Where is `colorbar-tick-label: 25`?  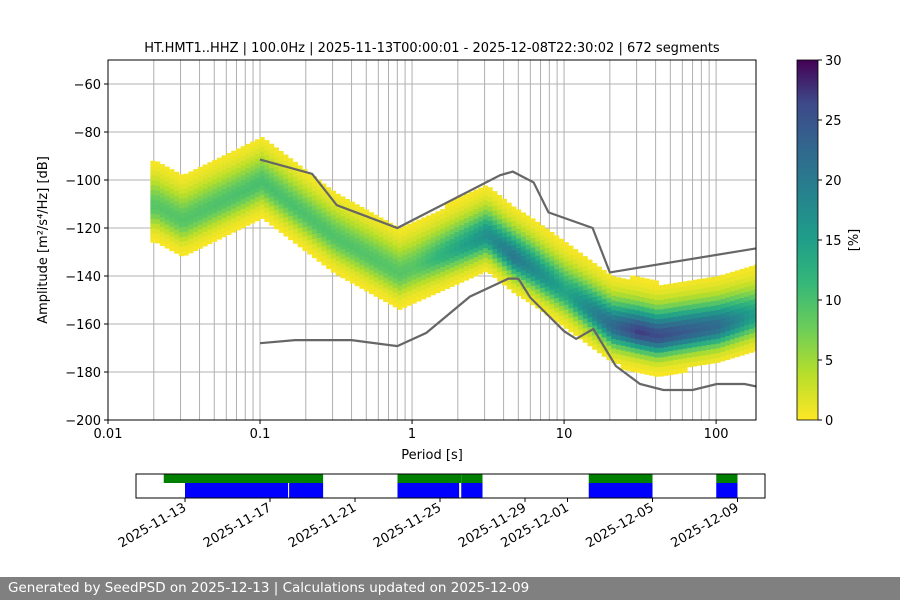
colorbar-tick-label: 25 is located at coordinates (833, 121).